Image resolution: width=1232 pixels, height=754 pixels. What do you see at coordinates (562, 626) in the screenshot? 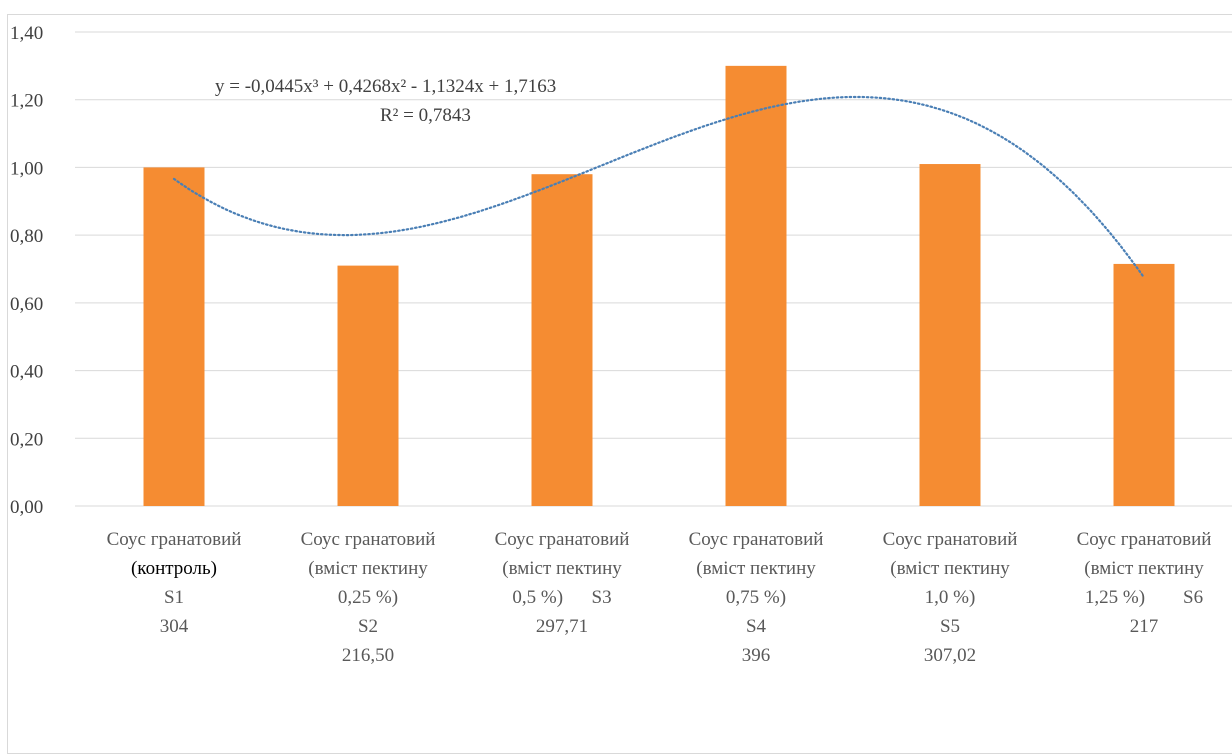
I see `x-category-label: 297,71` at bounding box center [562, 626].